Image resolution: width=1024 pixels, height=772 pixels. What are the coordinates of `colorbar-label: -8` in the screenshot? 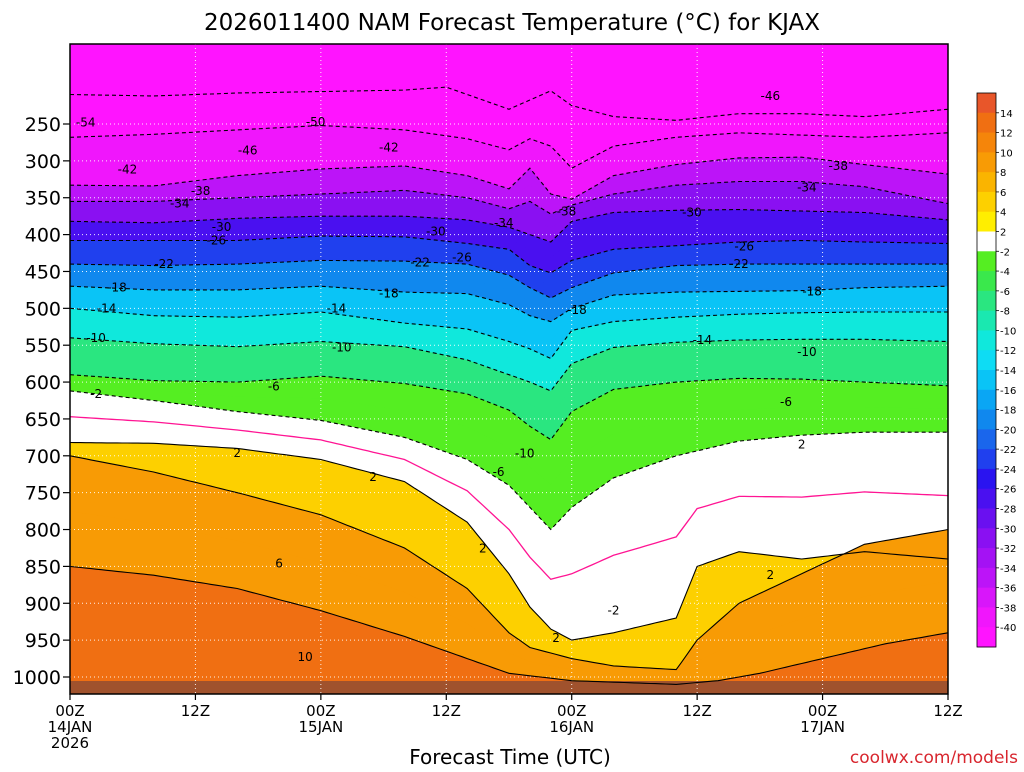 It's located at (1005, 312).